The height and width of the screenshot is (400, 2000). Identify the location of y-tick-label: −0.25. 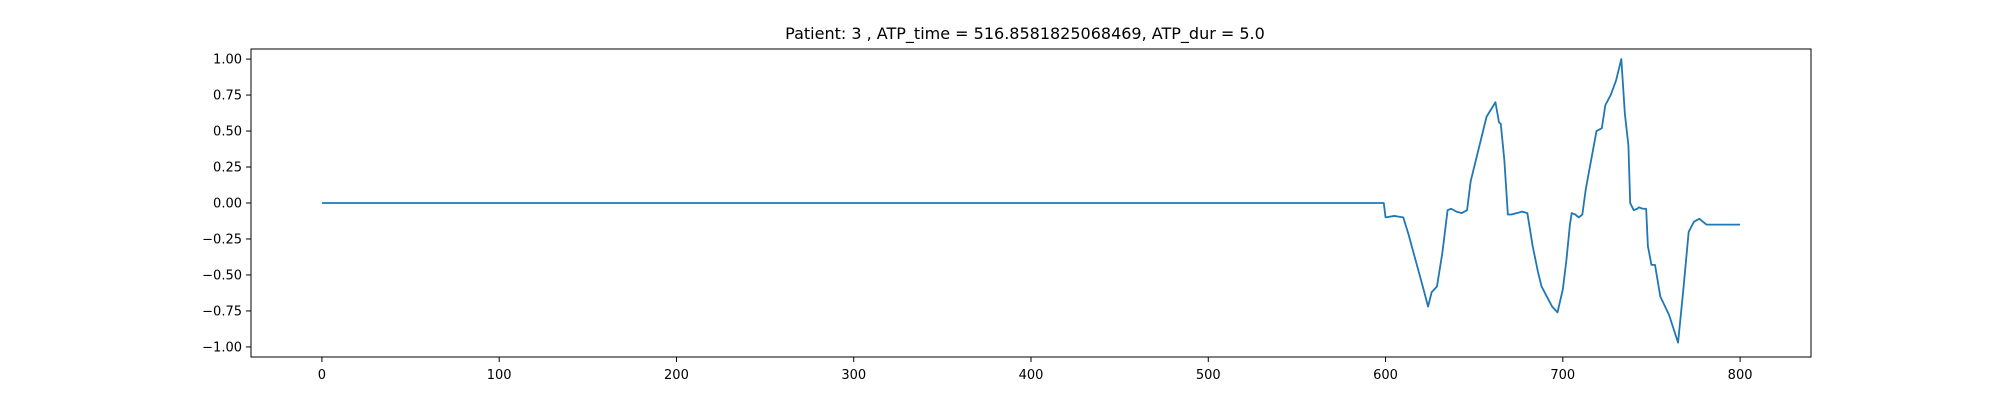
(222, 239).